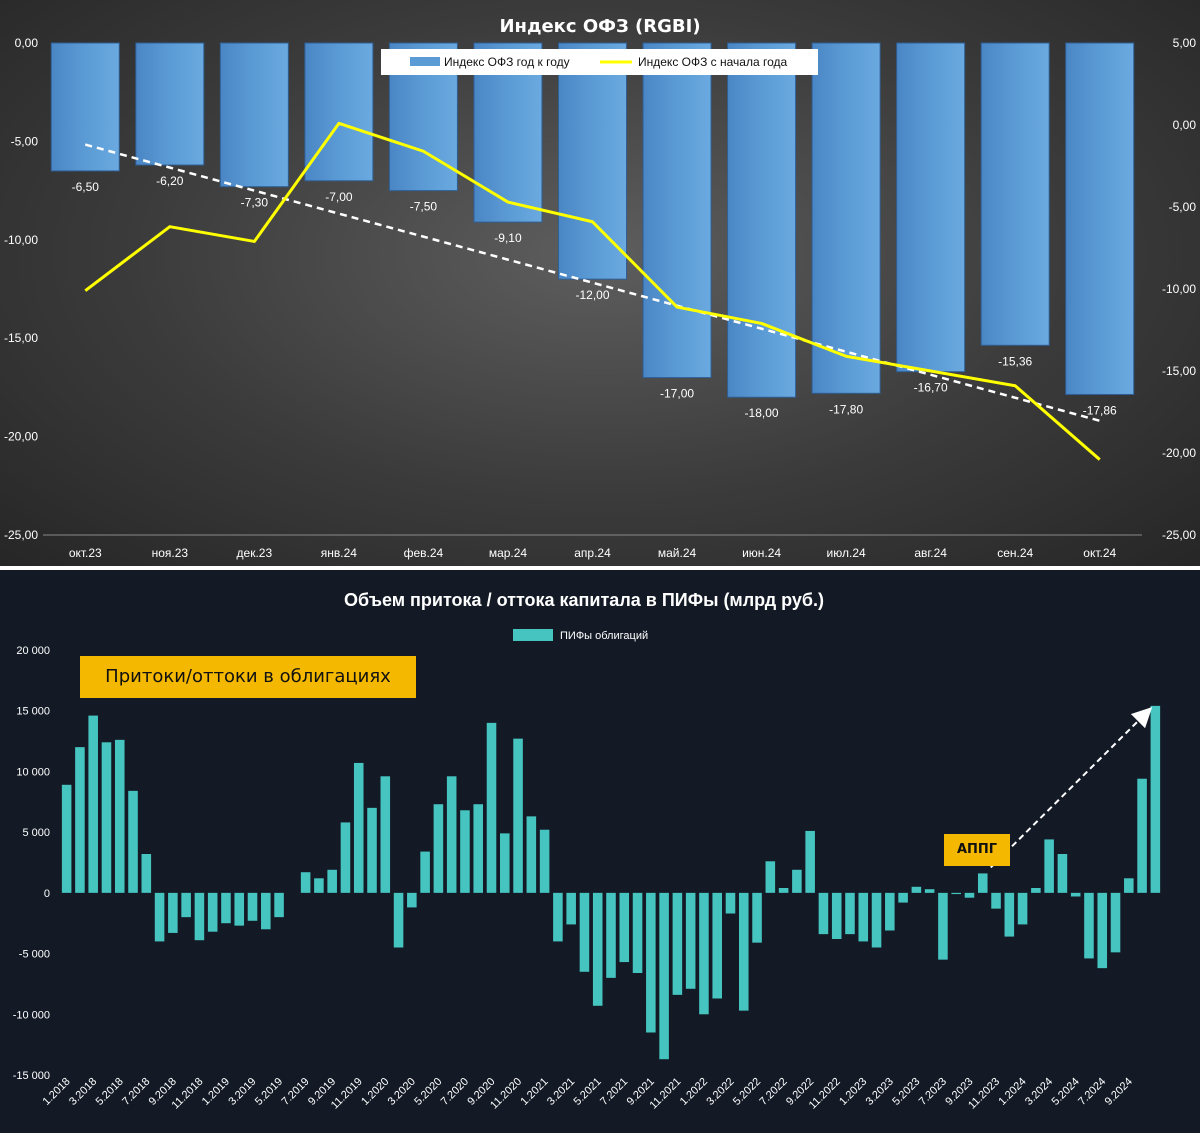  Describe the element at coordinates (216, 1092) in the screenshot. I see `x-tick-label: 1.2019` at that location.